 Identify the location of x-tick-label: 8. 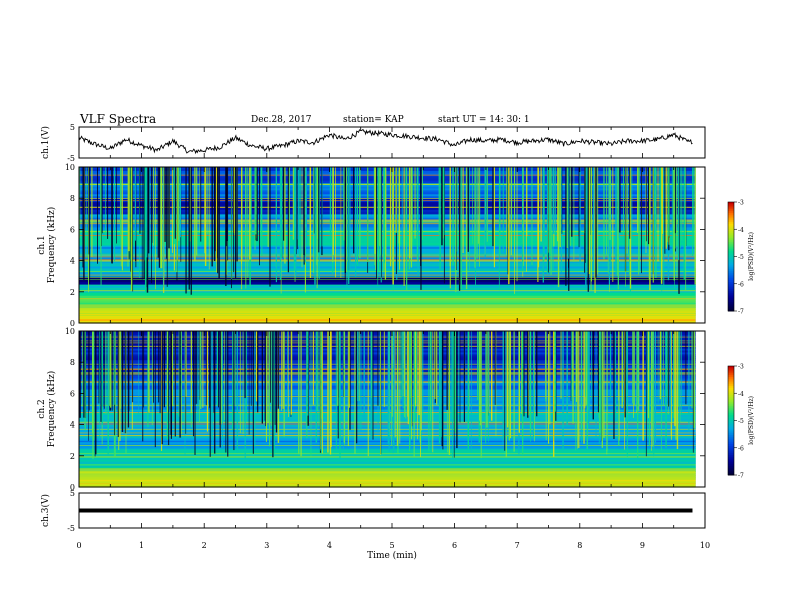
(579, 545).